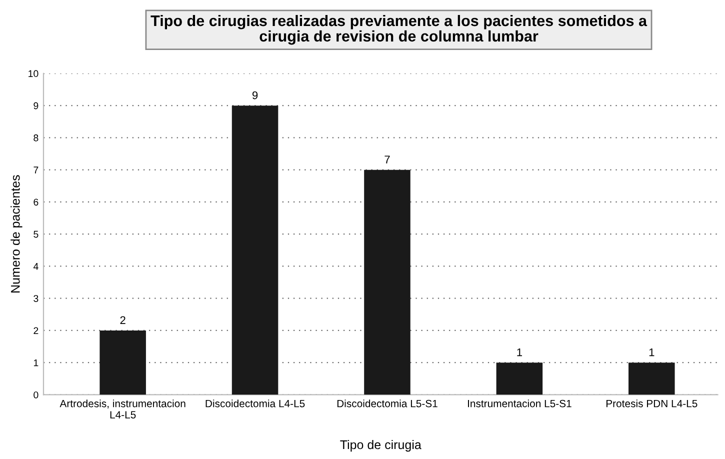  Describe the element at coordinates (387, 404) in the screenshot. I see `x-tick-label: Discoidectomia L5-S1` at that location.